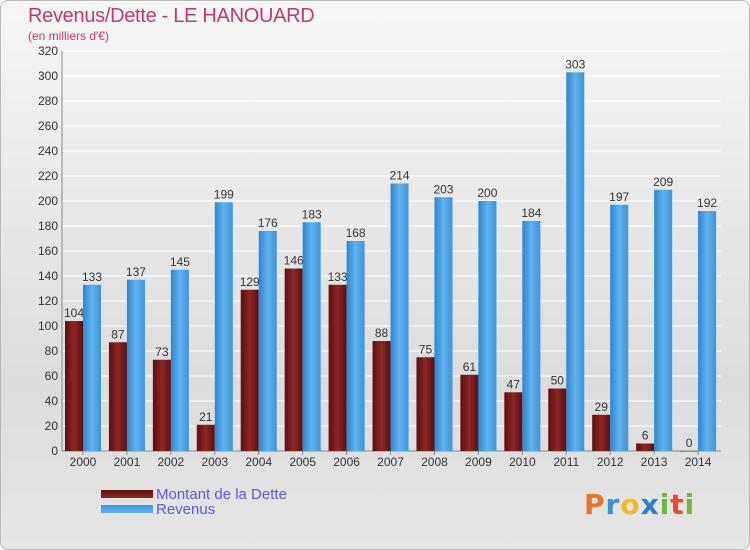  Describe the element at coordinates (698, 462) in the screenshot. I see `x-tick-label: 2014` at that location.